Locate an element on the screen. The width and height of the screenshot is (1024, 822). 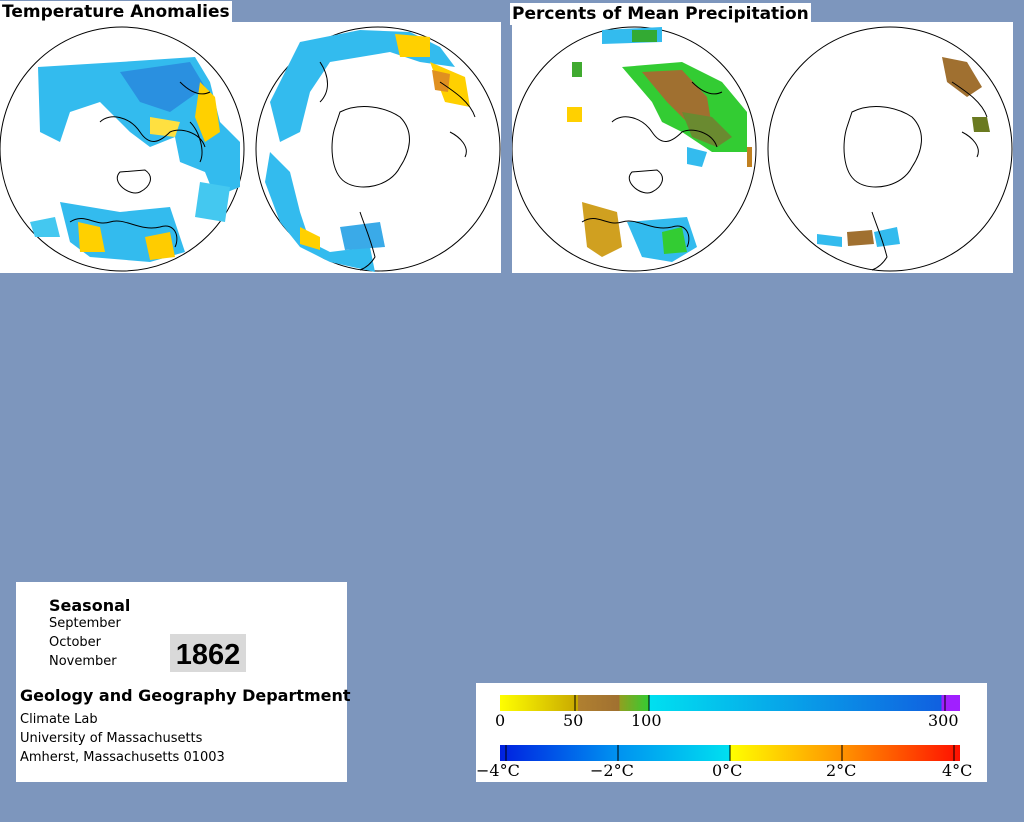
temp-label-neg4: −4°C is located at coordinates (498, 770).